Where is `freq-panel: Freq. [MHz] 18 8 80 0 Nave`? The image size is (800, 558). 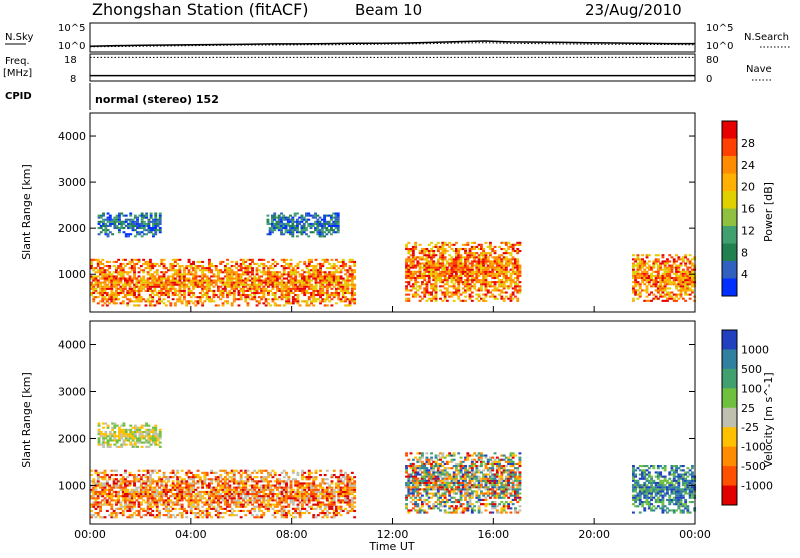
freq-panel: Freq. [MHz] 18 8 80 0 Nave is located at coordinates (387, 69).